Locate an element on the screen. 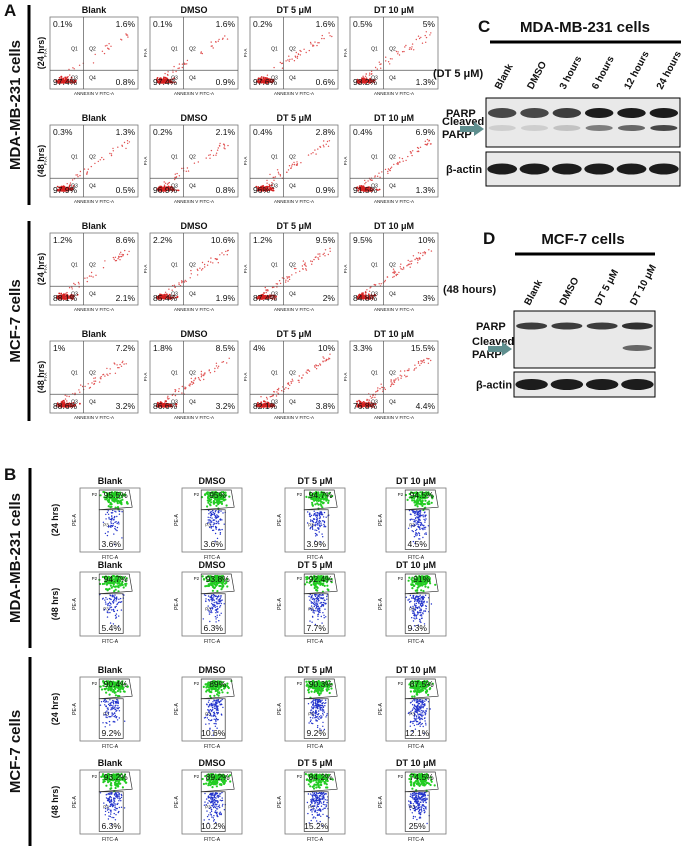 The height and width of the screenshot is (854, 685). time-label: (48 hrs) is located at coordinates (41, 161).